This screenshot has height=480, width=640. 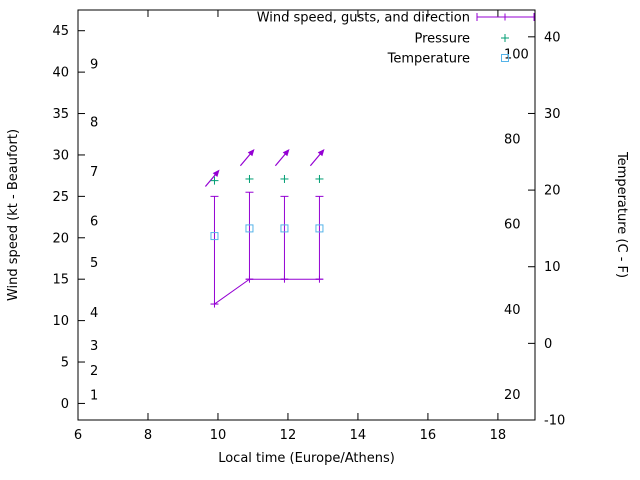 What do you see at coordinates (288, 435) in the screenshot?
I see `x-tick-label: 12` at bounding box center [288, 435].